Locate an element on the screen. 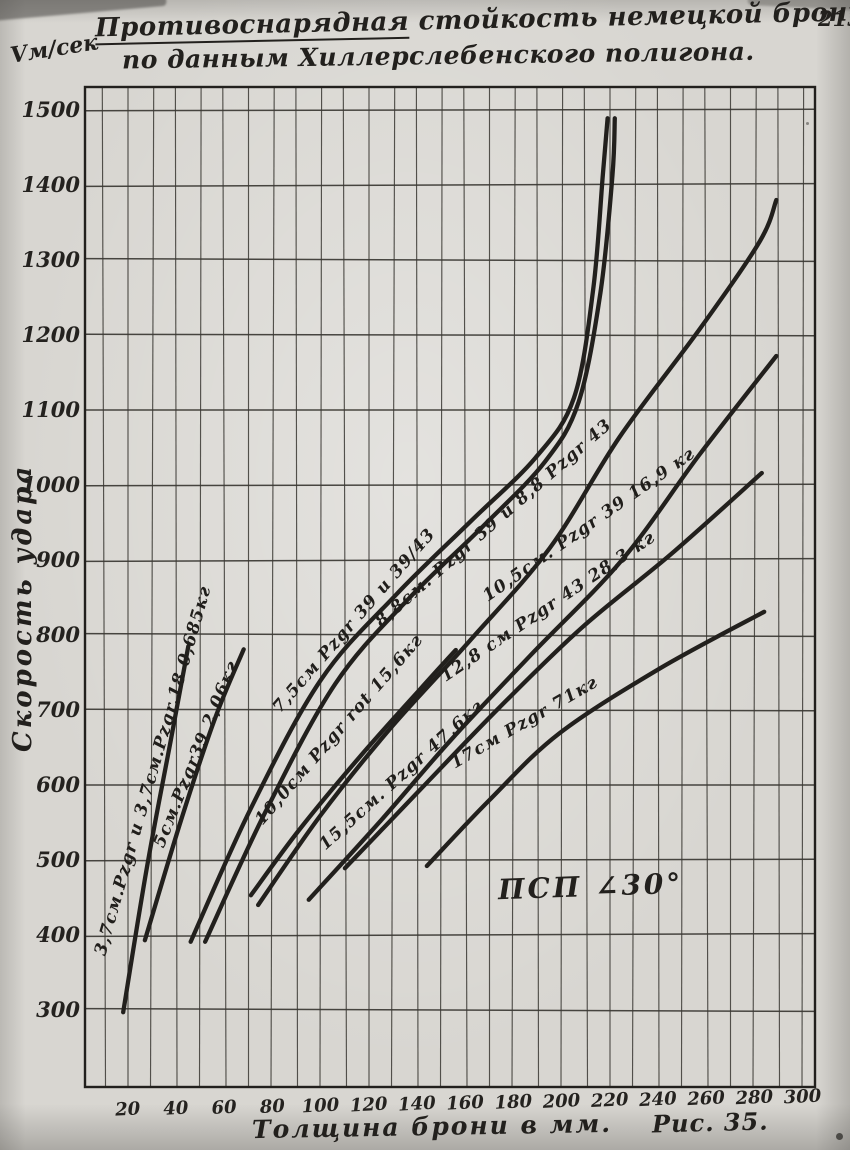  y-tick-label: 1300 is located at coordinates (51, 259).